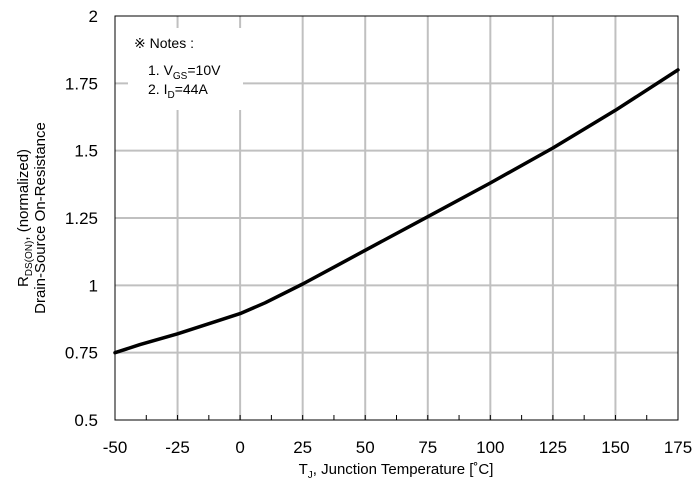 This screenshot has width=697, height=486. I want to click on x-tick-label: 25, so click(302, 447).